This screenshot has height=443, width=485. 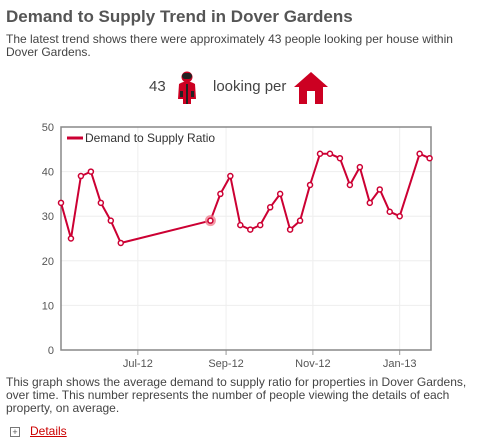 I want to click on expand-icon: +, so click(x=15, y=431).